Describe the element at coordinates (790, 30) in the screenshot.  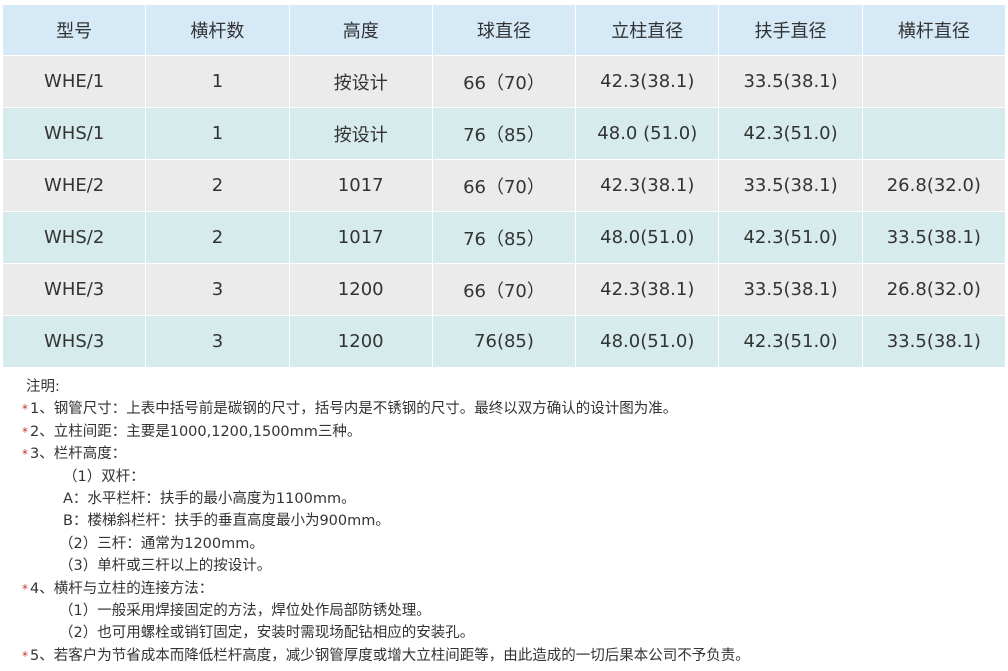
I see `column-header: 扶手直径` at that location.